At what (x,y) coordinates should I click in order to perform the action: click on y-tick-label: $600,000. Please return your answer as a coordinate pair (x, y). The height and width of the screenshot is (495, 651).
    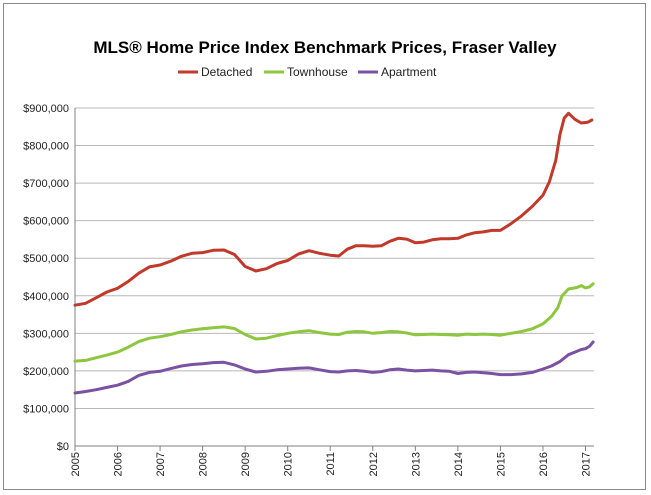
    Looking at the image, I should click on (46, 222).